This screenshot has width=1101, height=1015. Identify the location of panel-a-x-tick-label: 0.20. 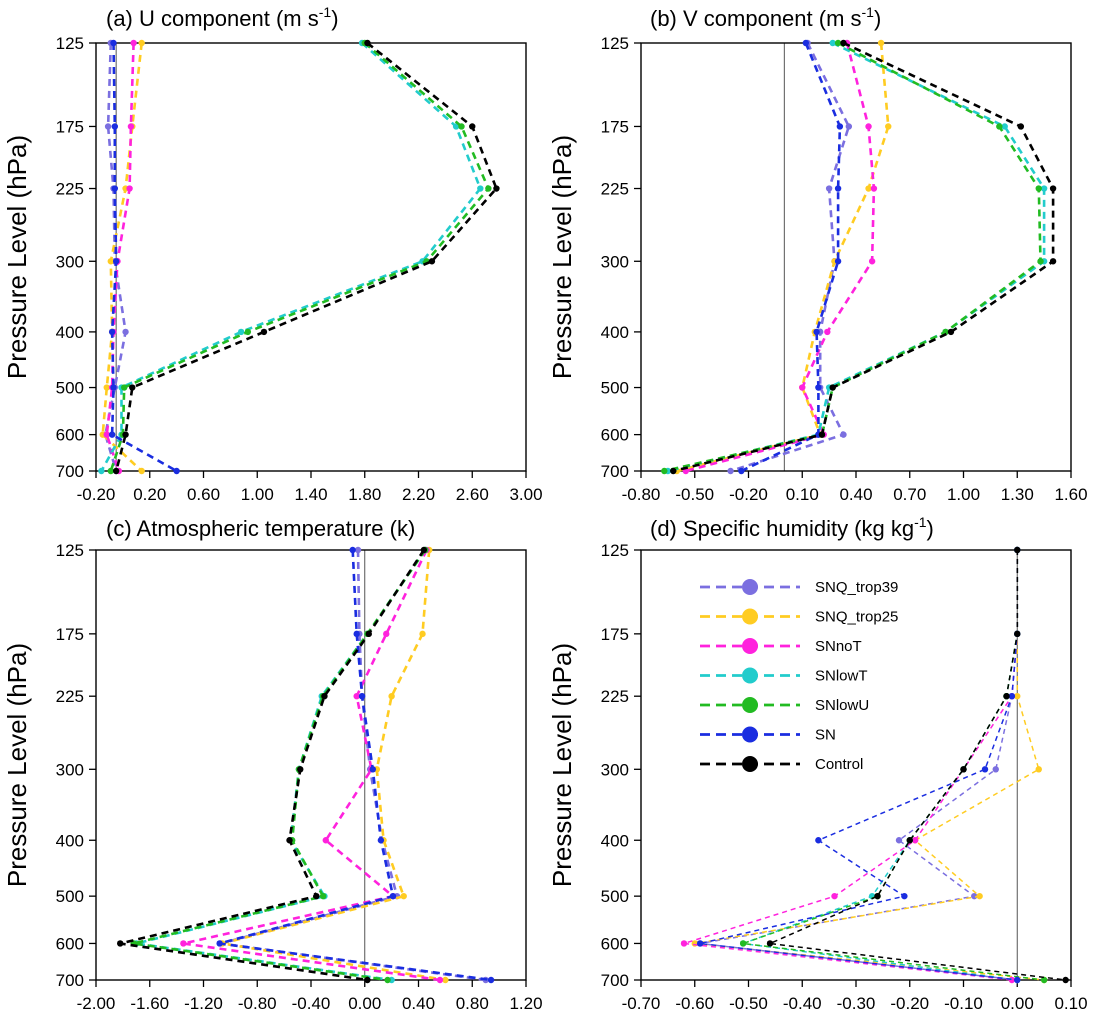
(149, 494).